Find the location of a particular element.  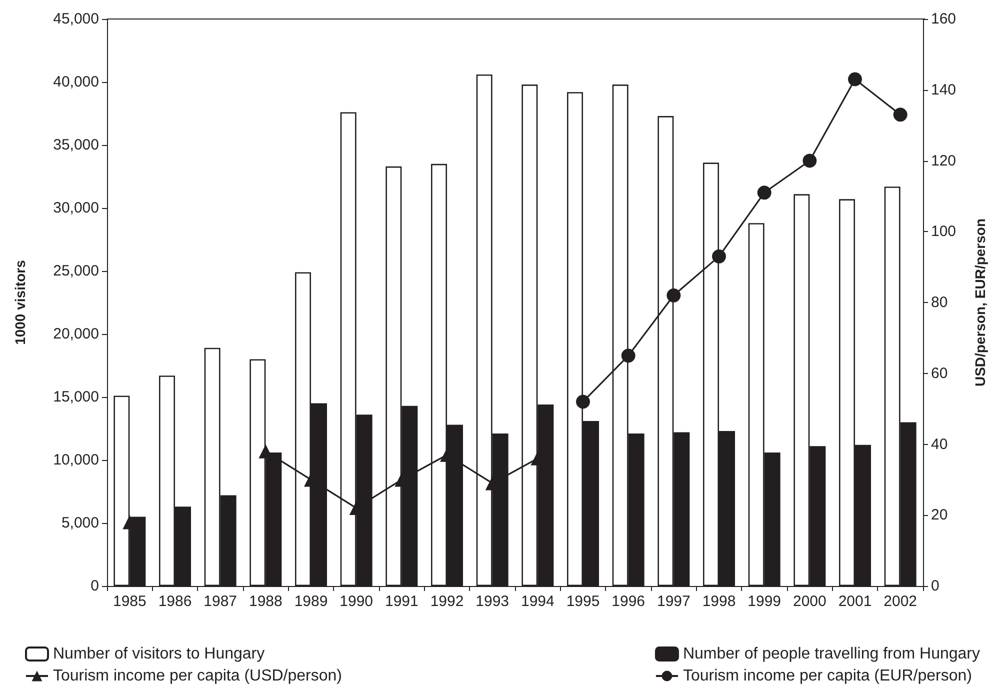

x-tick-label: 1988 is located at coordinates (265, 601).